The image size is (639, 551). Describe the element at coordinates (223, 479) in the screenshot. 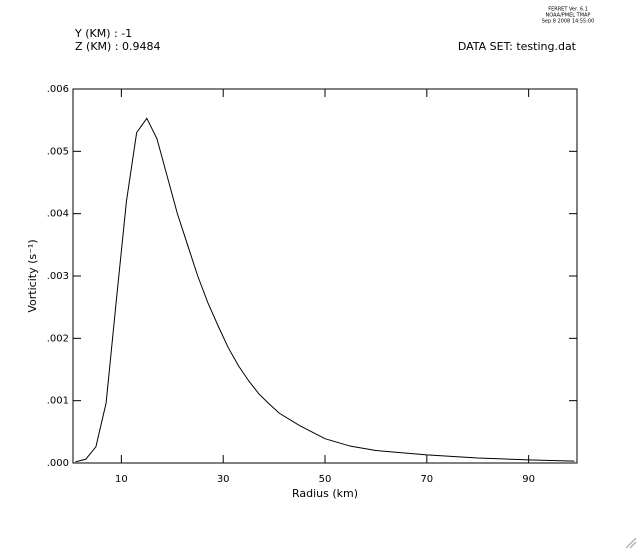

I see `x-tick-label: 30` at that location.